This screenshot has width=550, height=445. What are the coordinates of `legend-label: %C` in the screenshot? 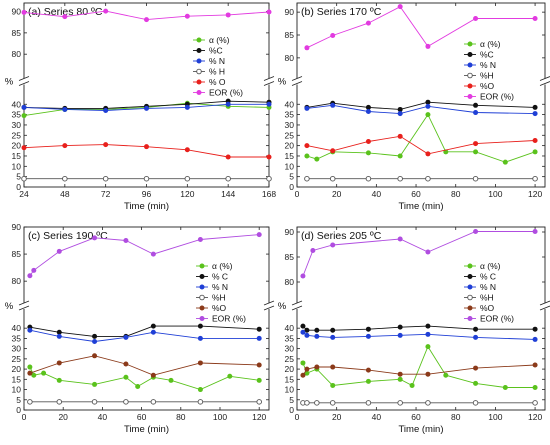 It's located at (216, 51).